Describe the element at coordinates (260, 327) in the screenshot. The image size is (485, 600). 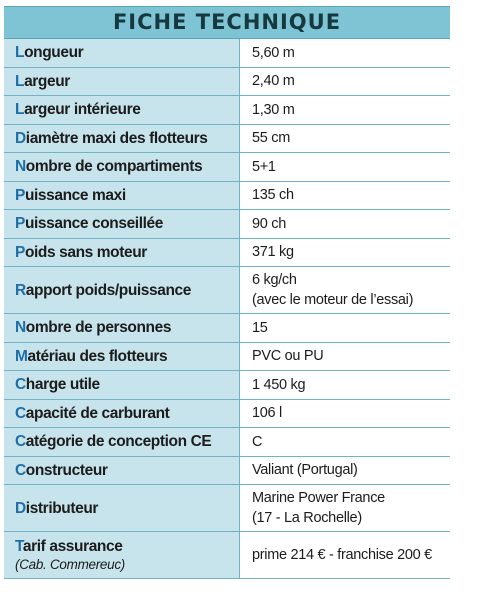
I see `spec-value-line: 15` at that location.